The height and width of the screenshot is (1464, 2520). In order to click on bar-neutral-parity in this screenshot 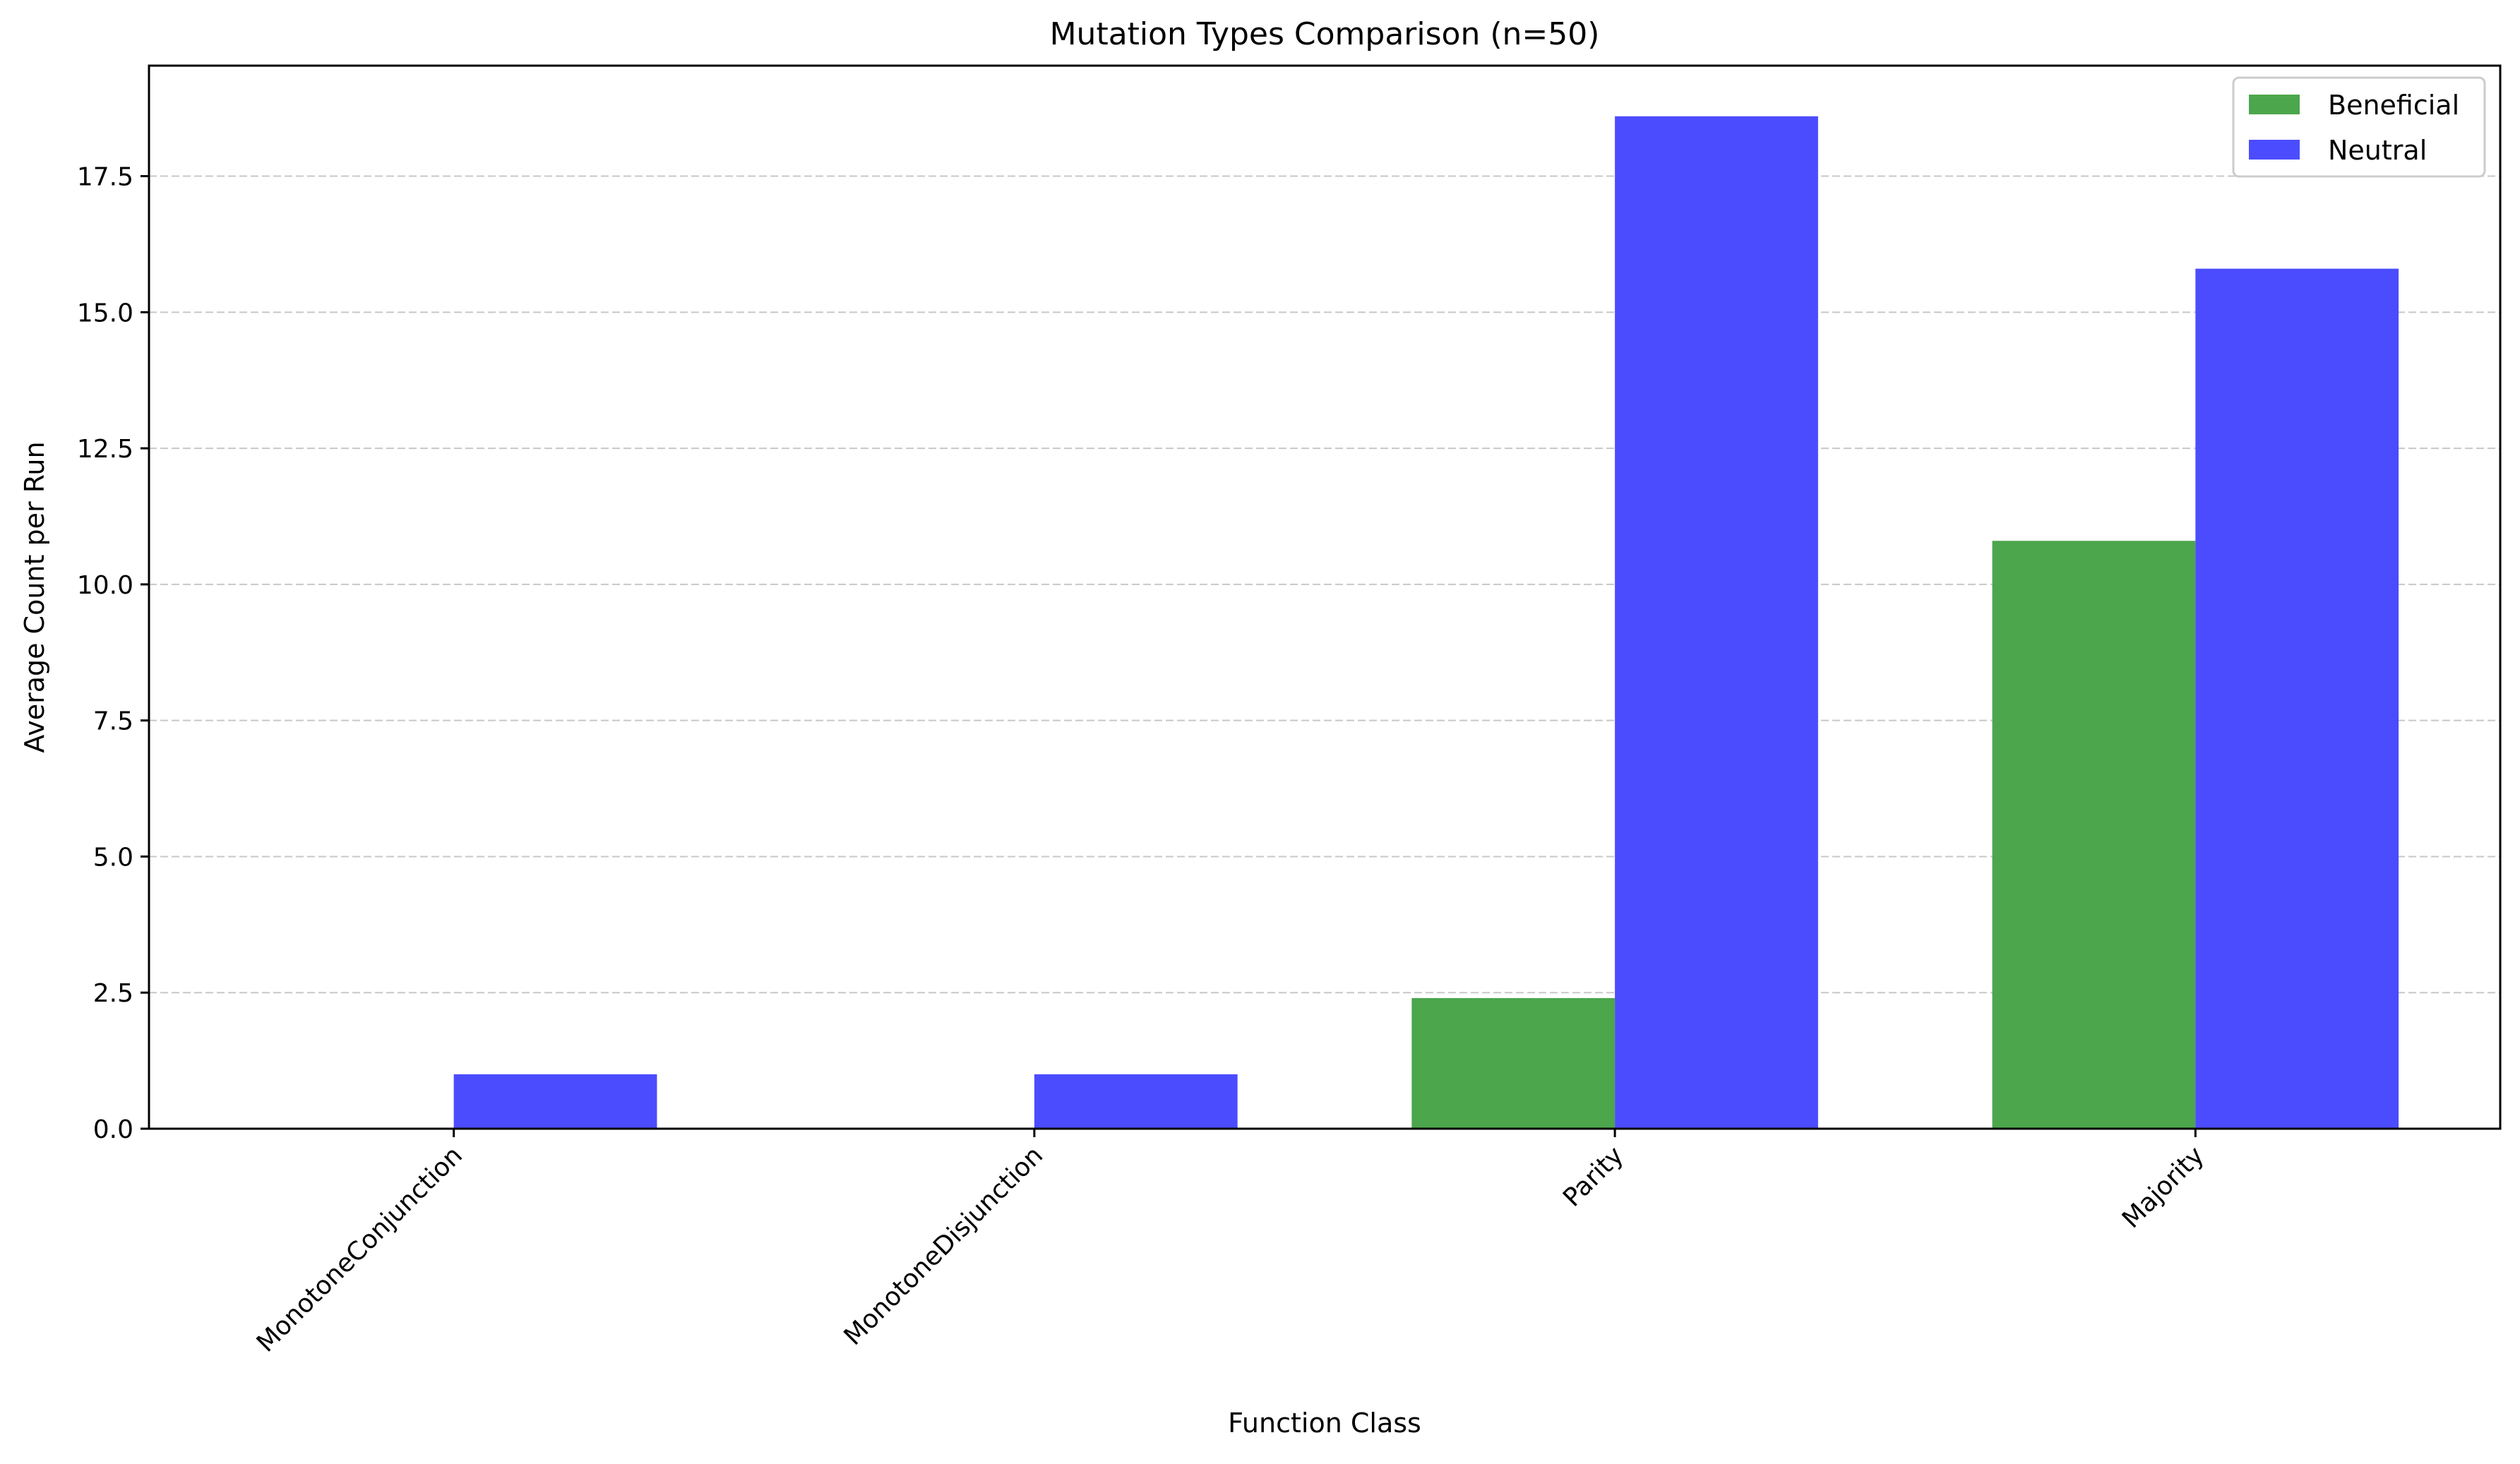, I will do `click(1717, 622)`.